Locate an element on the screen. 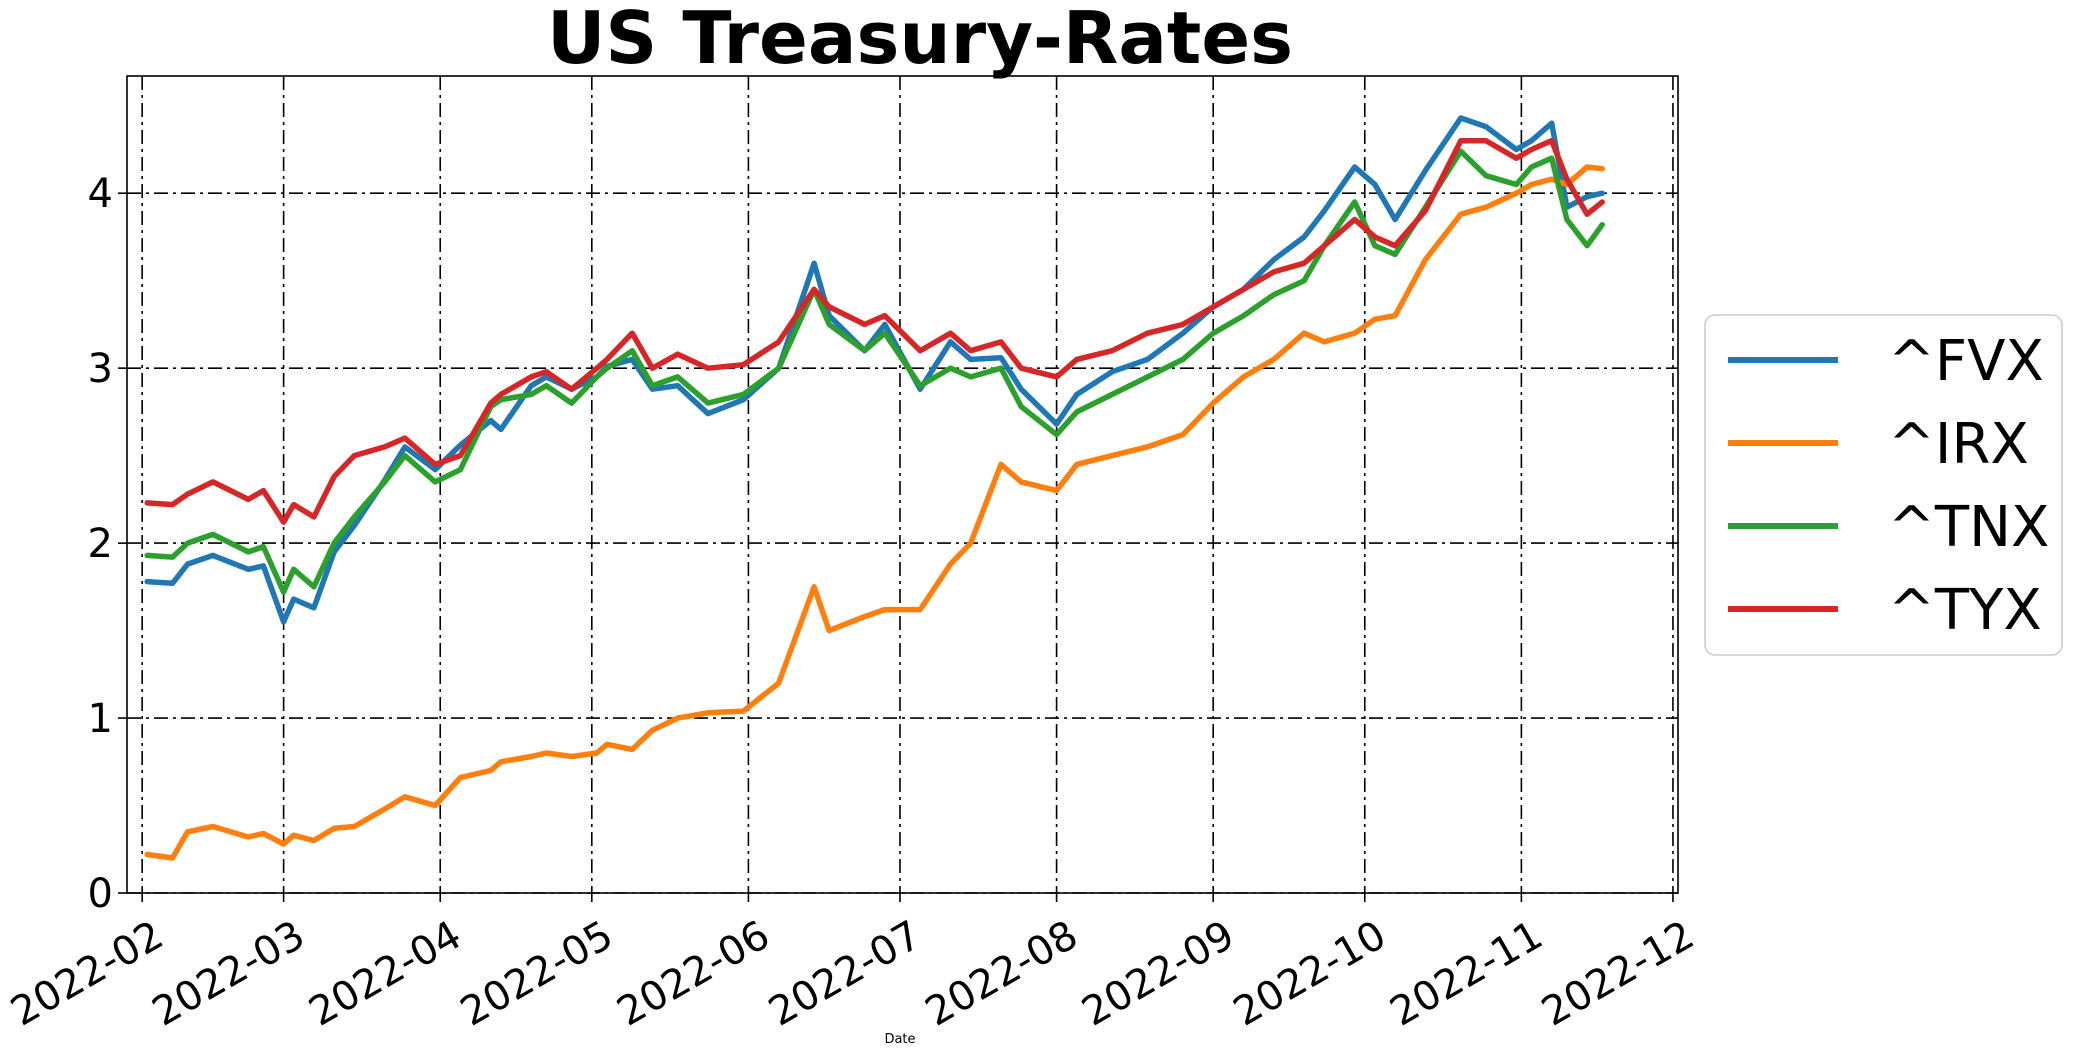  y-tick-label: 2 is located at coordinates (100, 544).